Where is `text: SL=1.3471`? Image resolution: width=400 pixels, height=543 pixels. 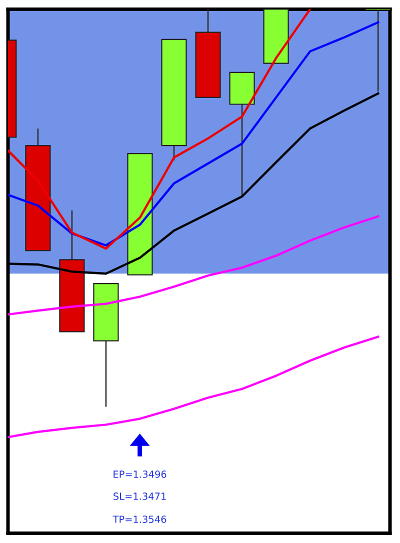
text: SL=1.3471 is located at coordinates (140, 496).